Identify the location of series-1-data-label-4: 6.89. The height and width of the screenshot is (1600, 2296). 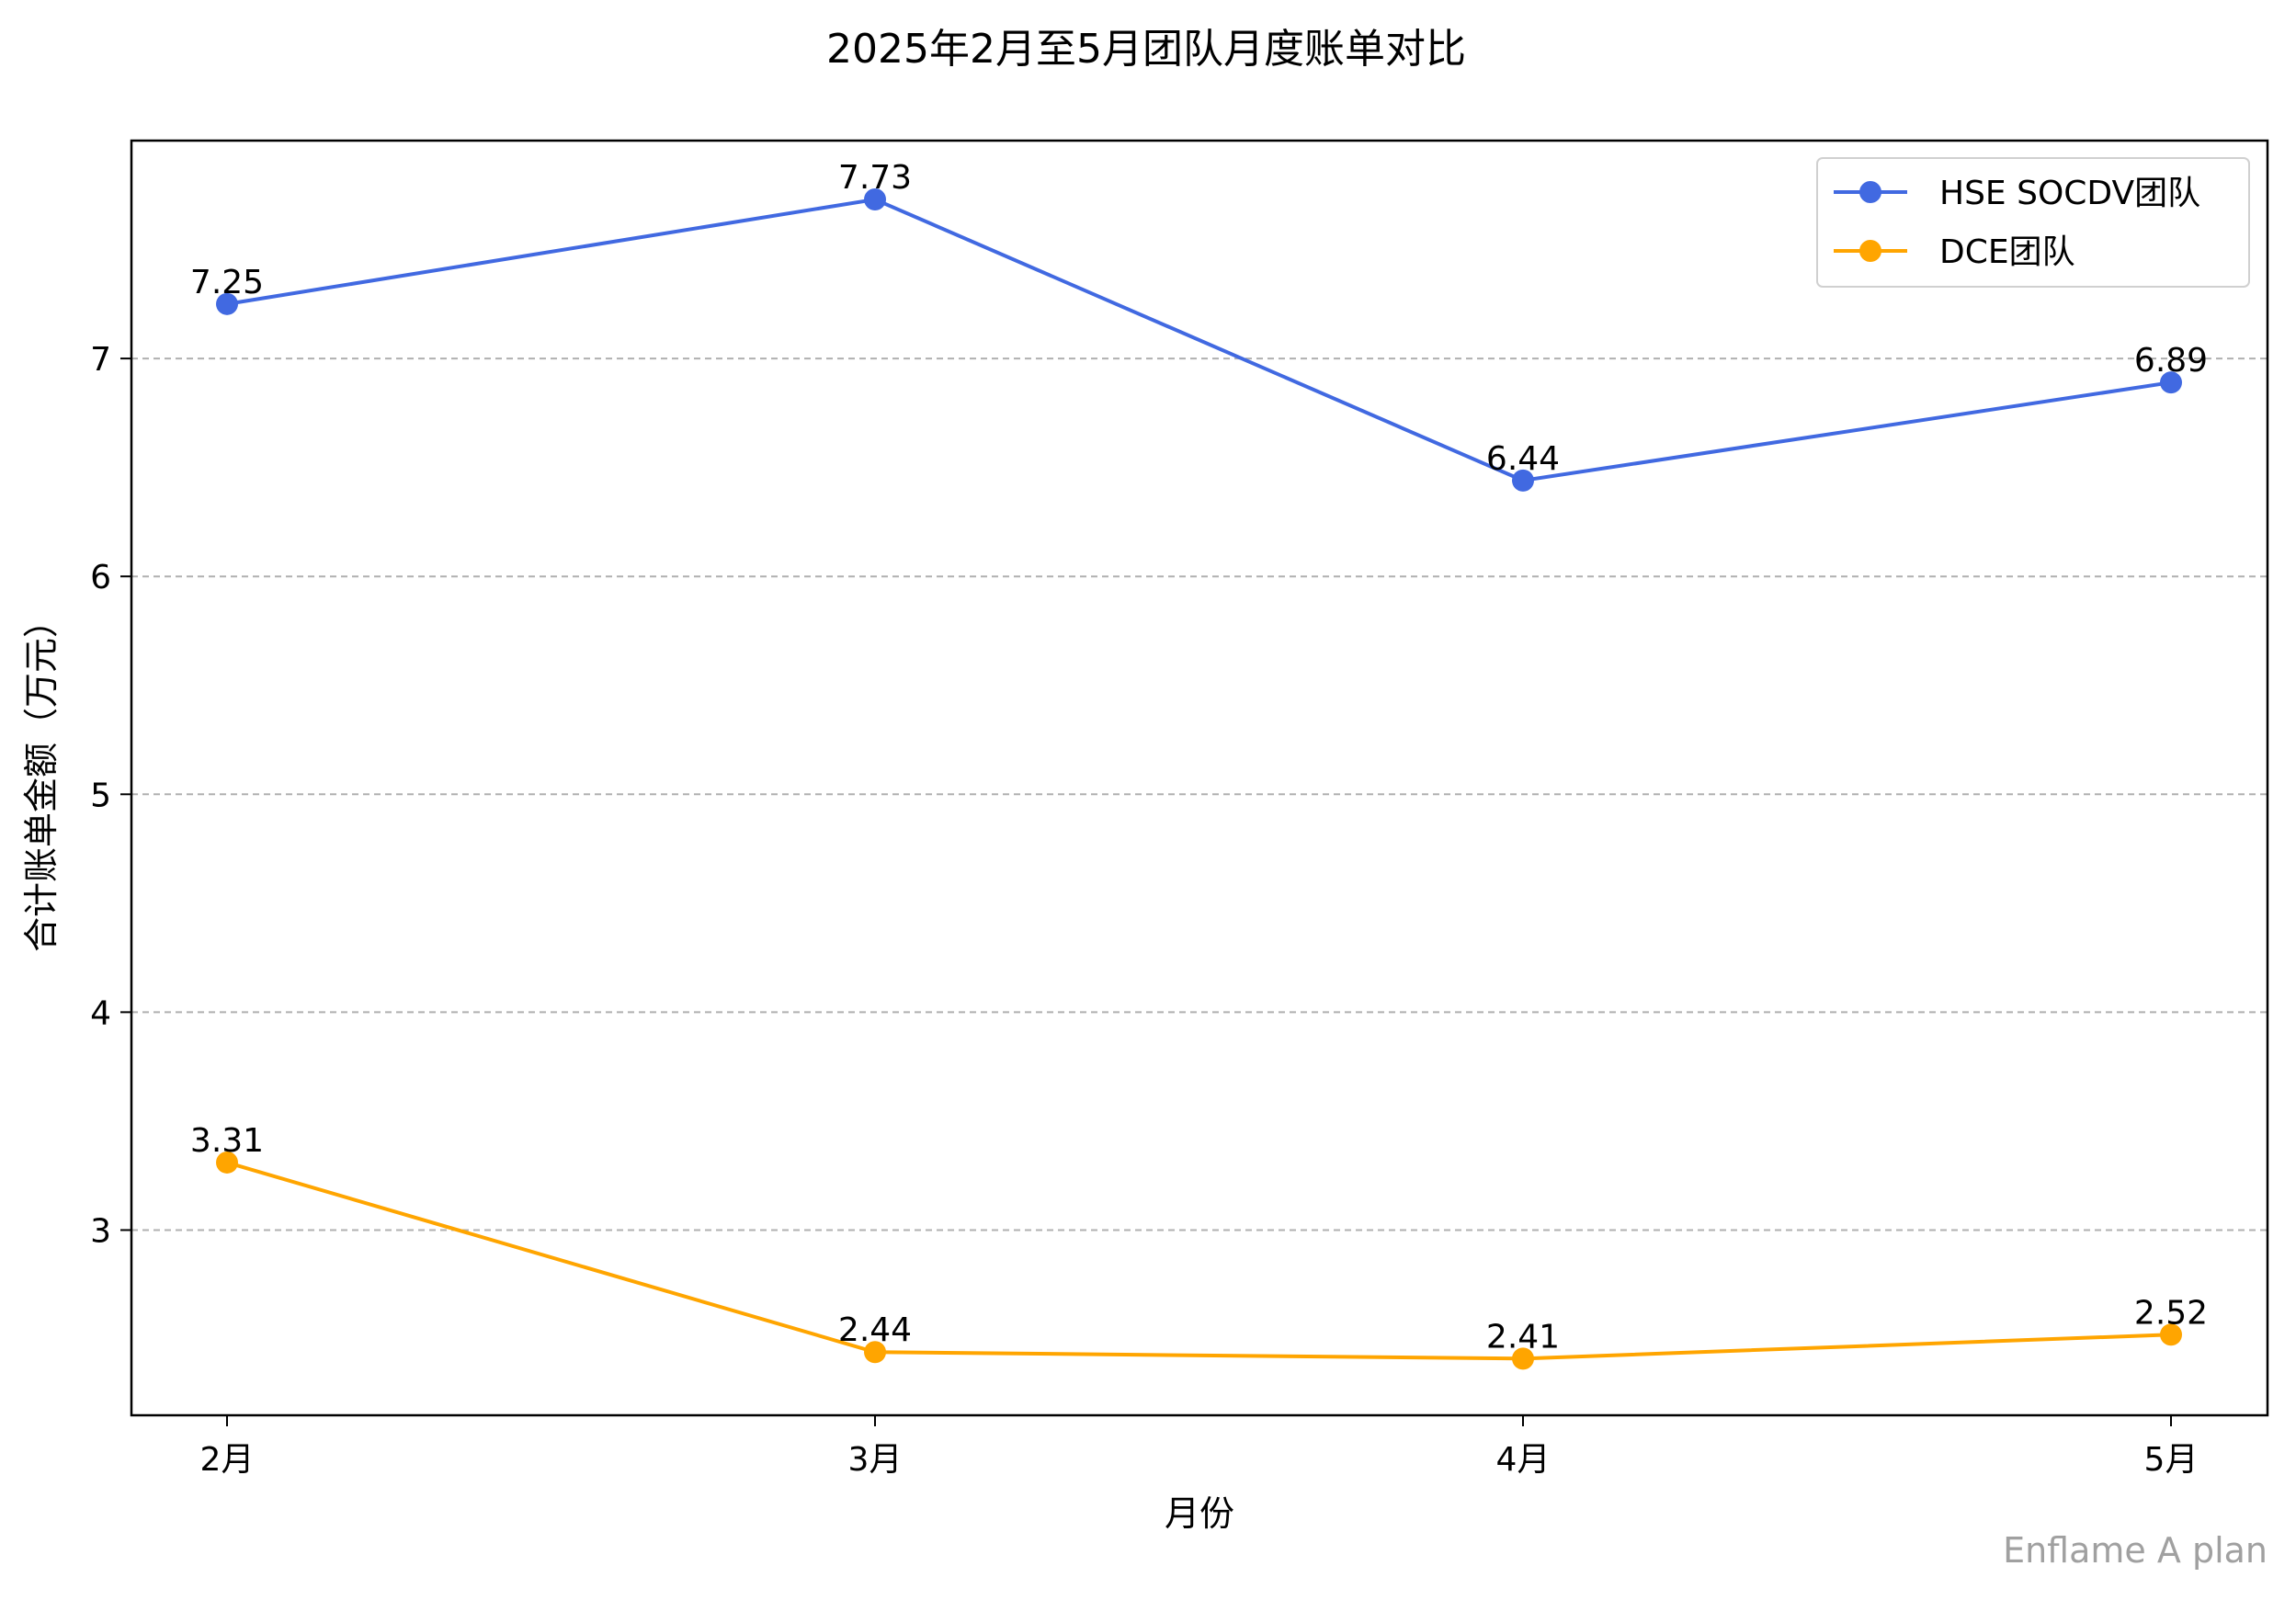
(2171, 361).